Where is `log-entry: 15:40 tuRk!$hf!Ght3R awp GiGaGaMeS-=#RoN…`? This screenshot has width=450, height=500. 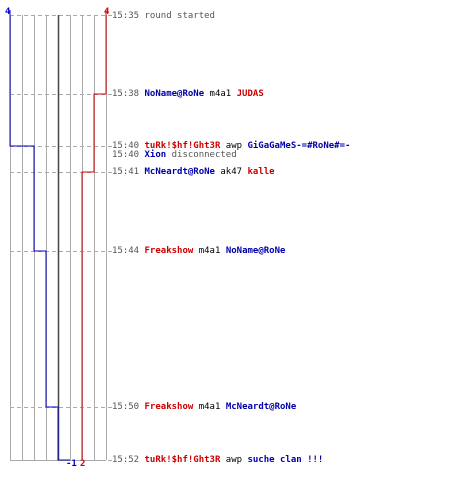
log-entry: 15:40 tuRk!$hf!Ght3R awp GiGaGaMeS-=#RoN… is located at coordinates (231, 146).